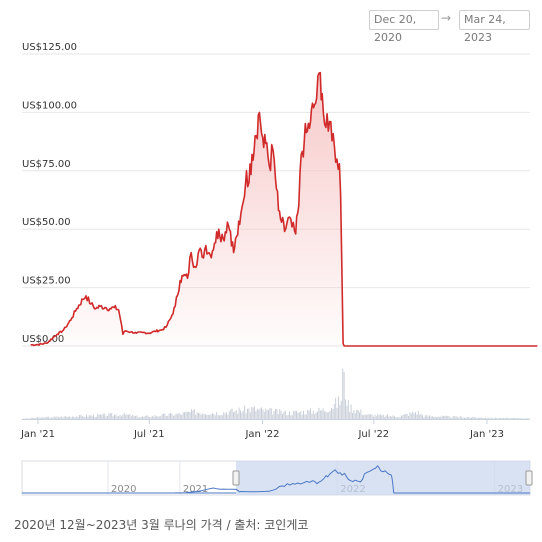 The width and height of the screenshot is (542, 542). I want to click on range-arrow-icon: →, so click(446, 18).